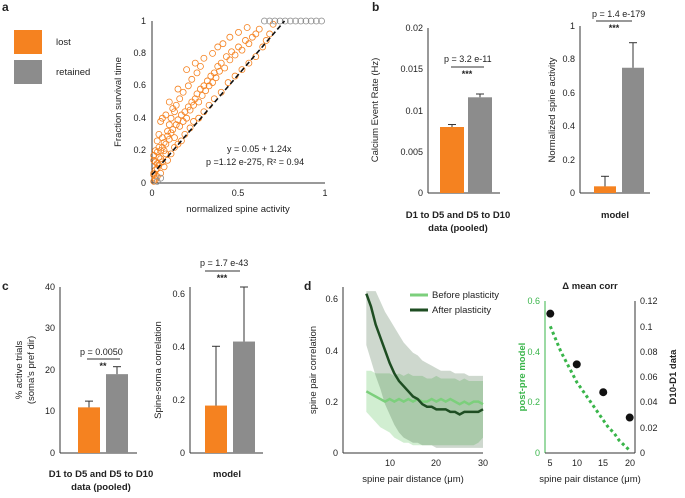  I want to click on b2-ytick-3: 0.6, so click(568, 93).